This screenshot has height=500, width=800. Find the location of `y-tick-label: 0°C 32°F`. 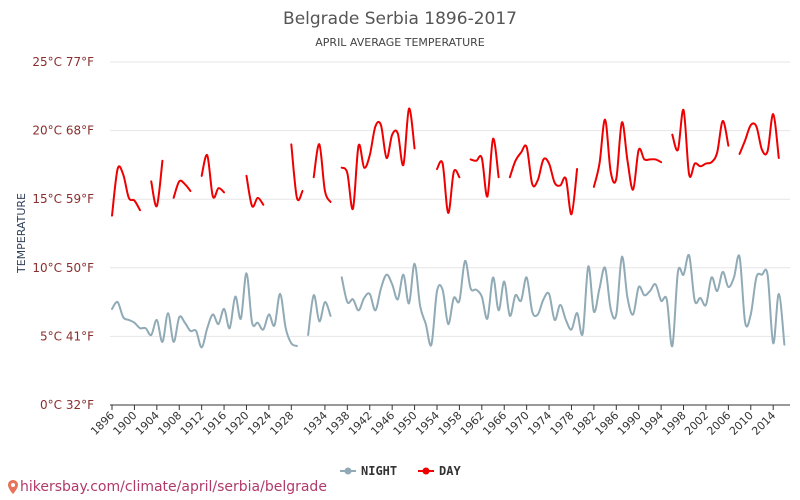

y-tick-label: 0°C 32°F is located at coordinates (67, 405).